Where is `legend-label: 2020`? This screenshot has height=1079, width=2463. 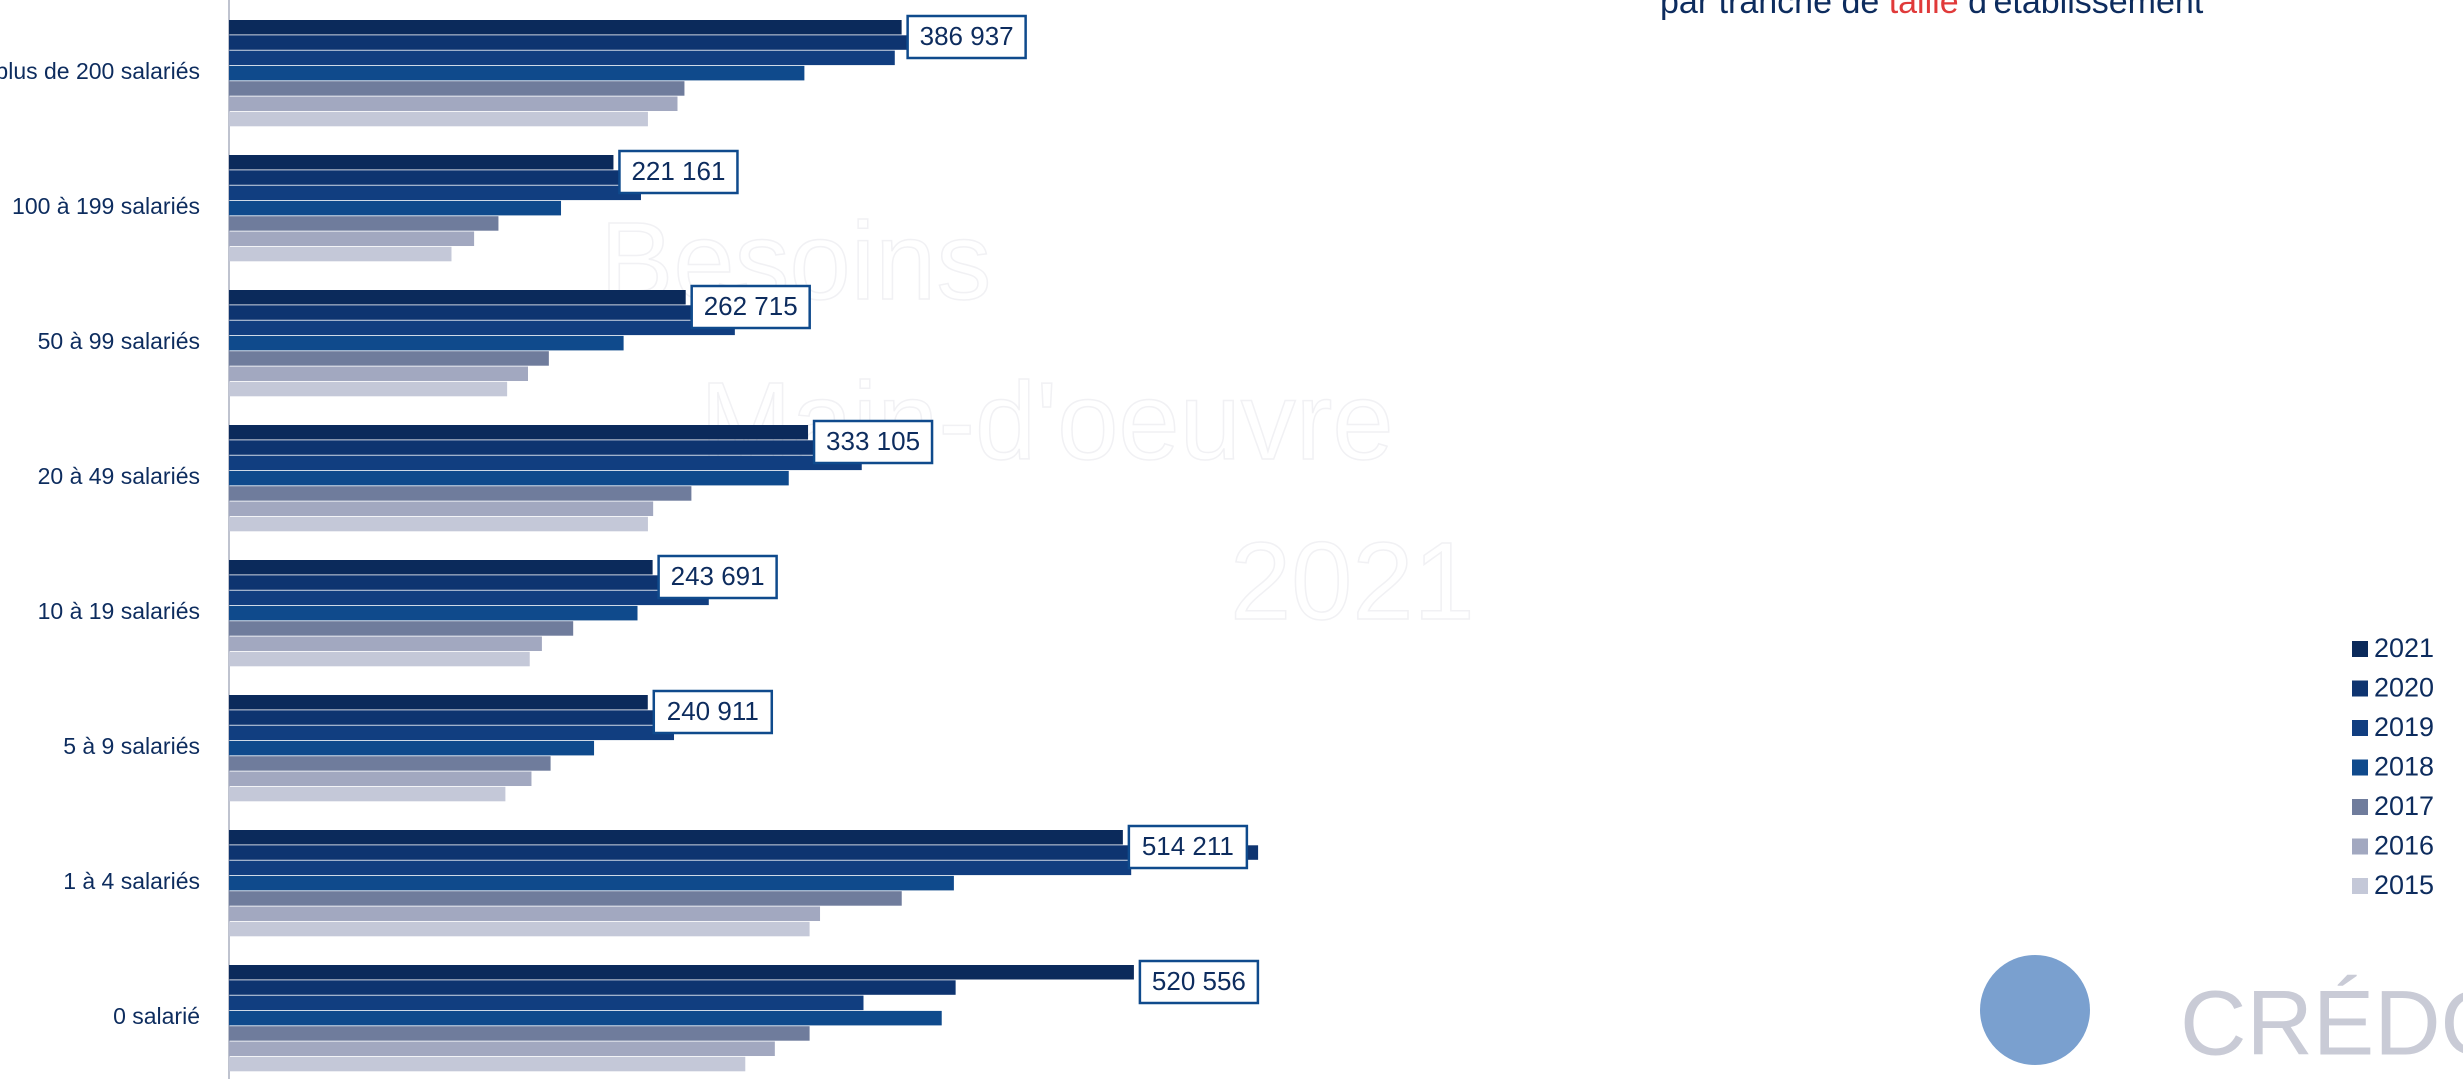
legend-label: 2020 is located at coordinates (2404, 688).